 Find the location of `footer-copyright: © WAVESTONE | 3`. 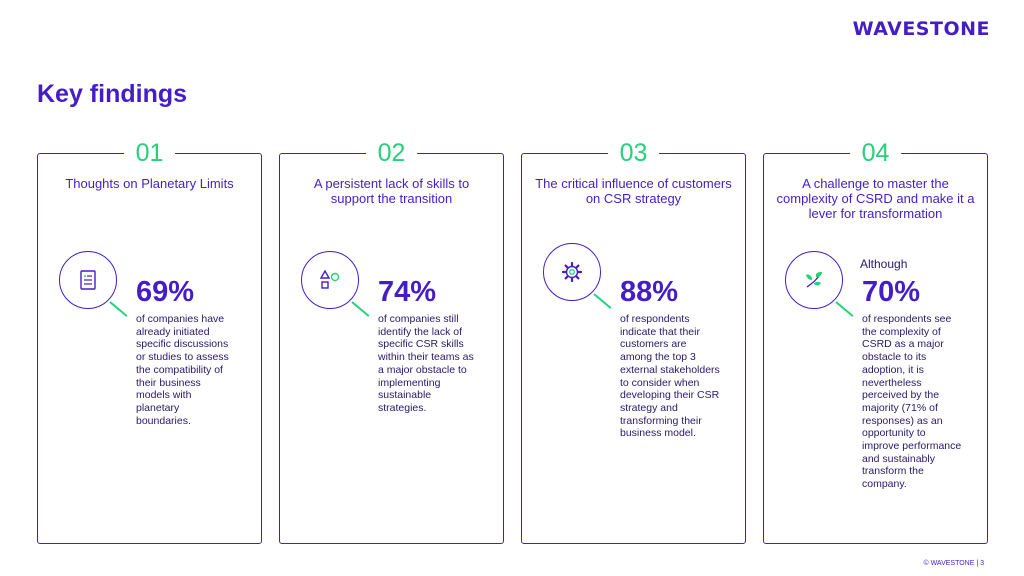

footer-copyright: © WAVESTONE | 3 is located at coordinates (953, 563).